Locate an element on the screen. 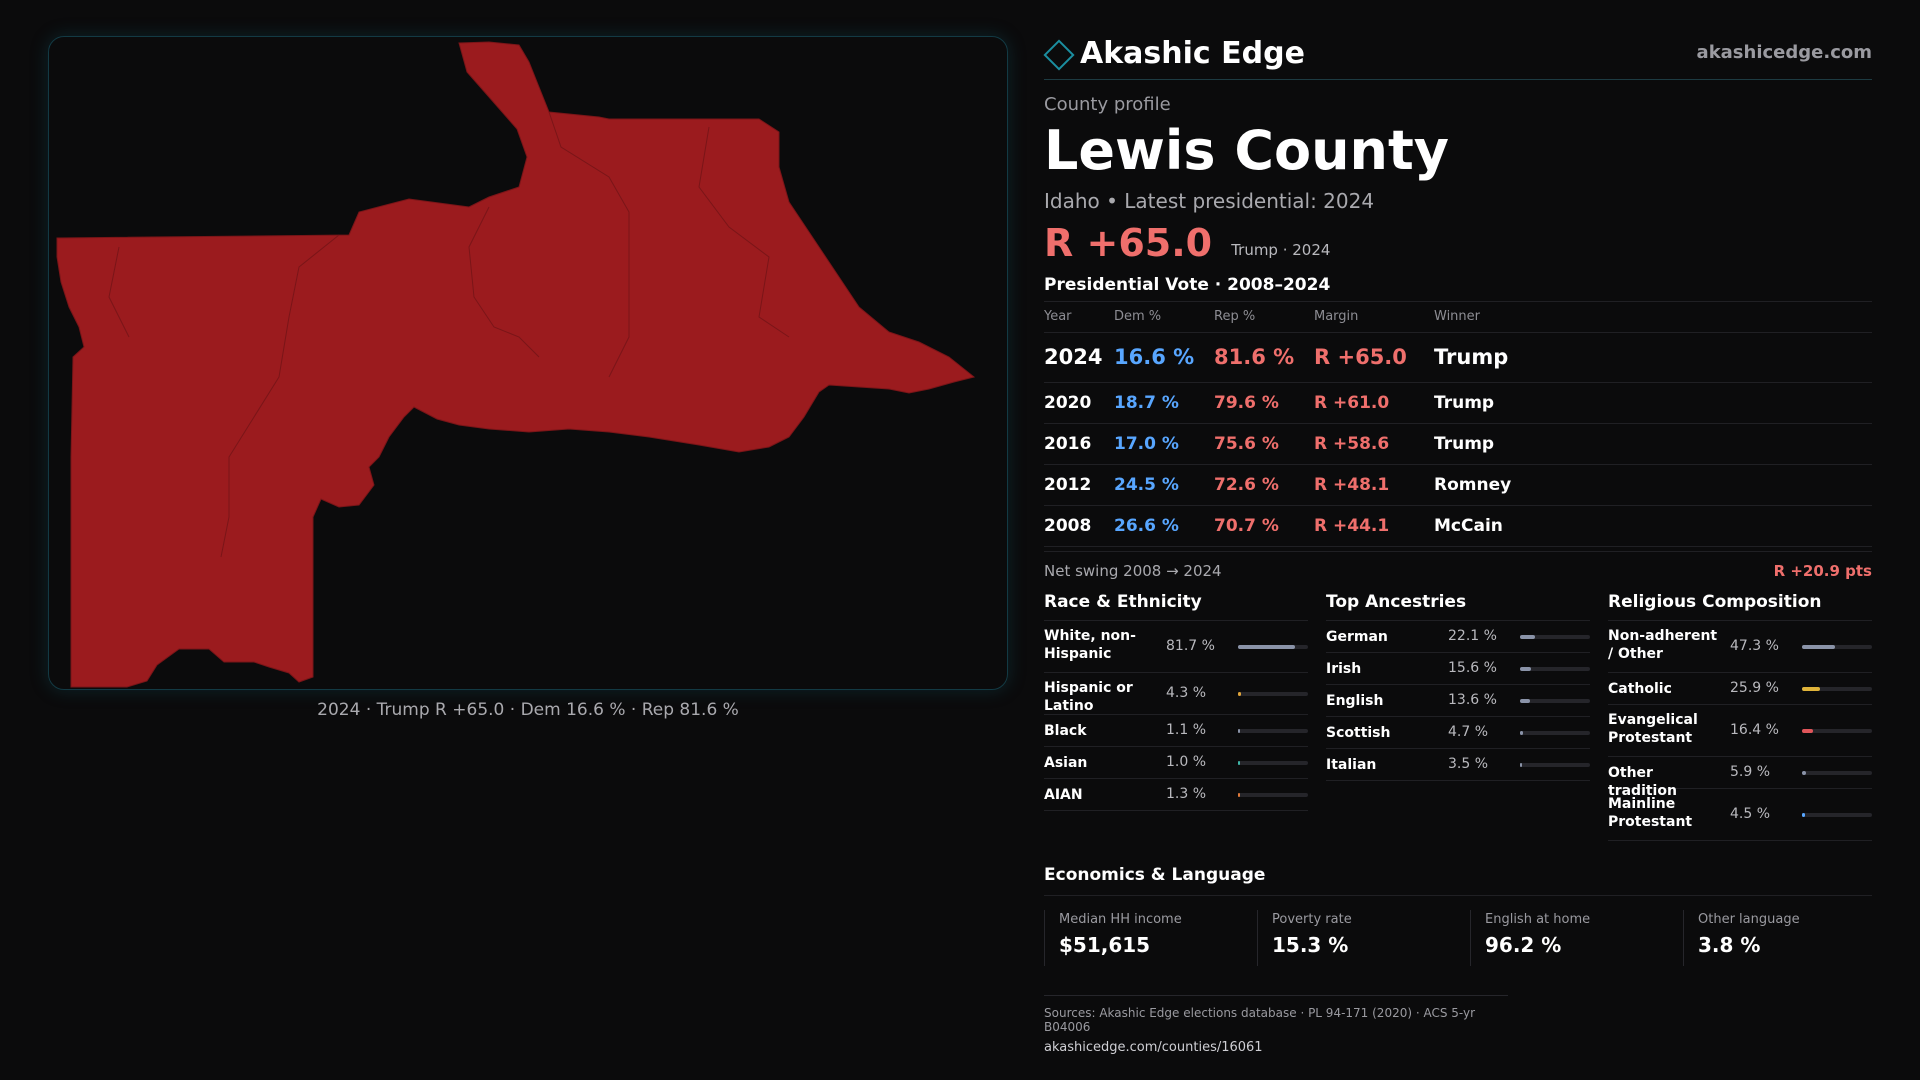 The width and height of the screenshot is (1920, 1080). stat-value: $51,615 is located at coordinates (1105, 945).